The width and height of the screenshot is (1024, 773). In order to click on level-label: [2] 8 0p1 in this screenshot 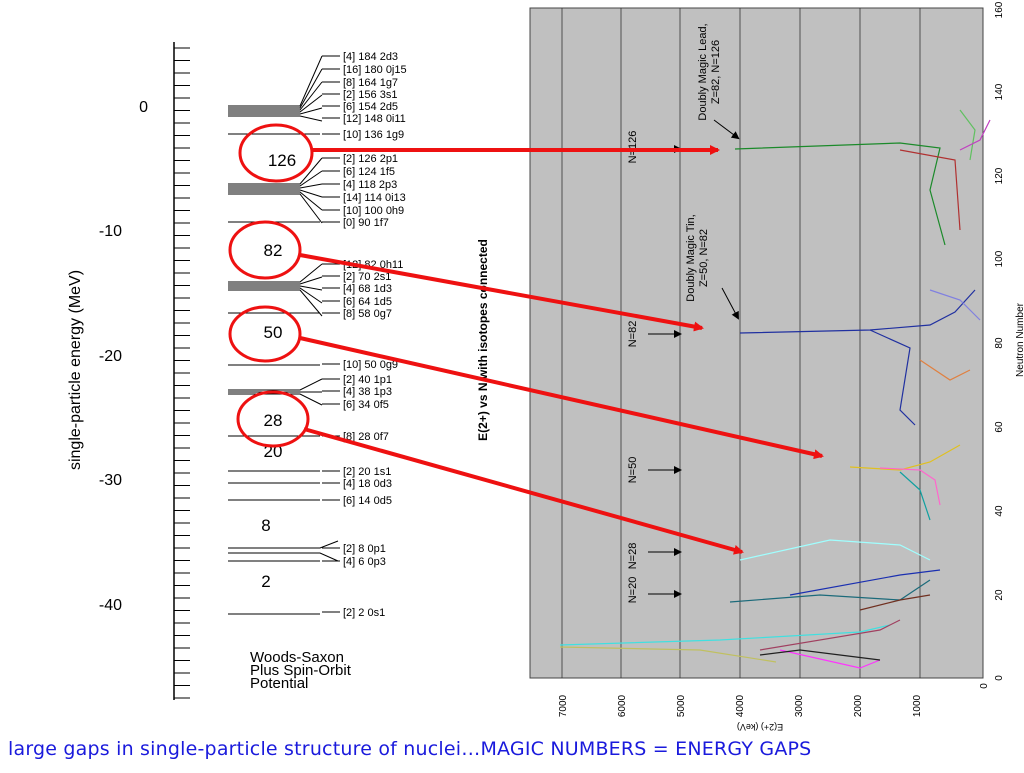, I will do `click(364, 549)`.